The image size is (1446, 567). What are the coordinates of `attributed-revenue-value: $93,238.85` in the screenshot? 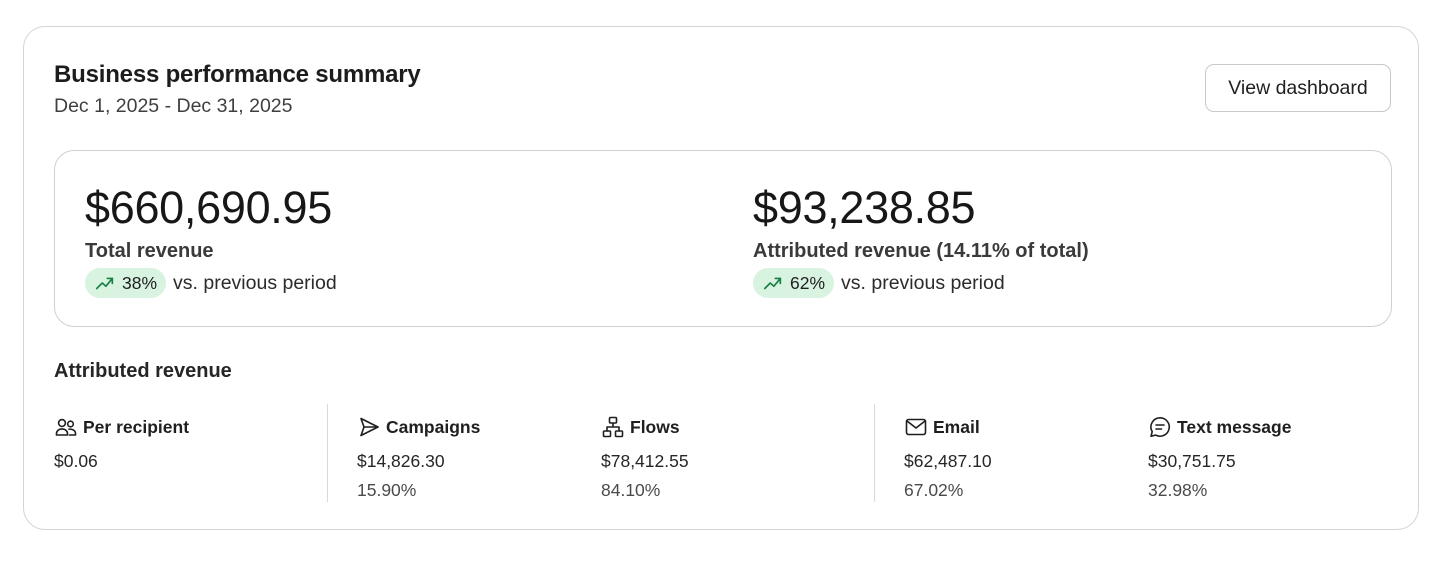 It's located at (864, 207).